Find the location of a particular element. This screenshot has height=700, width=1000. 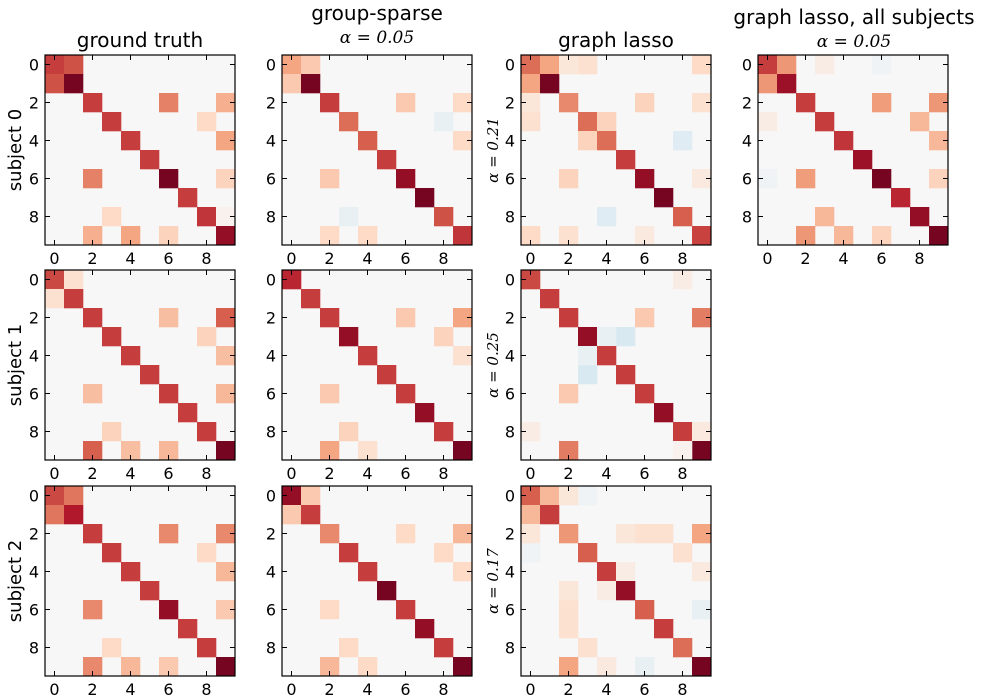

col-title-graph-lasso-all: graph lasso, all subjects is located at coordinates (853, 17).